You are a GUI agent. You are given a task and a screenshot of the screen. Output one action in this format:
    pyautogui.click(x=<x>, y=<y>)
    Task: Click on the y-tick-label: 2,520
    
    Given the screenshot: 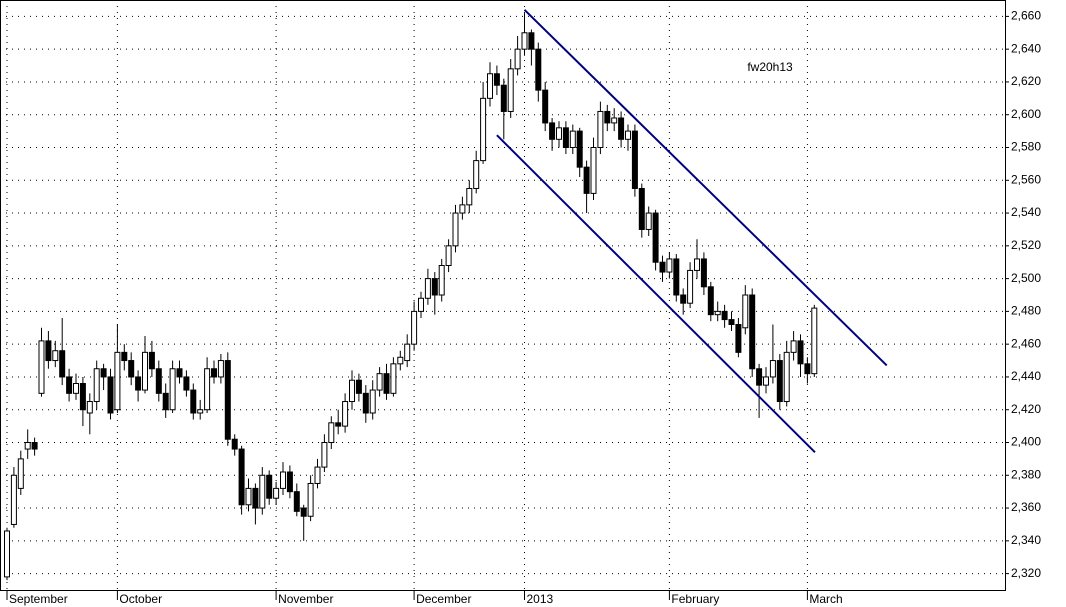 What is the action you would take?
    pyautogui.click(x=1026, y=245)
    